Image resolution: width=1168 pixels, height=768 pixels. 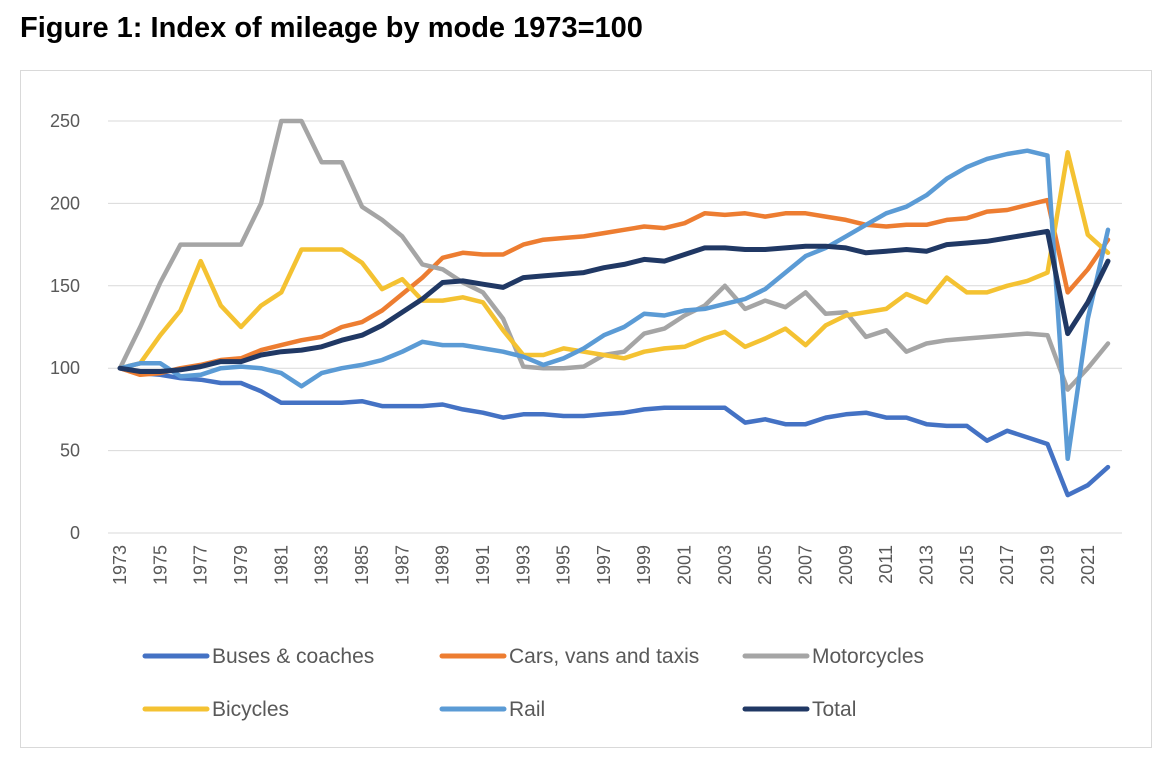 What do you see at coordinates (725, 565) in the screenshot?
I see `x-tick-label: 2003` at bounding box center [725, 565].